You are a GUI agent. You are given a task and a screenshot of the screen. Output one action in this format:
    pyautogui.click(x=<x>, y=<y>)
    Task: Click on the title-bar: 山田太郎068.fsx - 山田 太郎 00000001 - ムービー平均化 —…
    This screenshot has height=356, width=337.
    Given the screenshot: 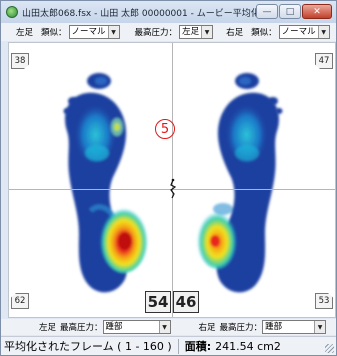 What is the action you would take?
    pyautogui.click(x=168, y=12)
    